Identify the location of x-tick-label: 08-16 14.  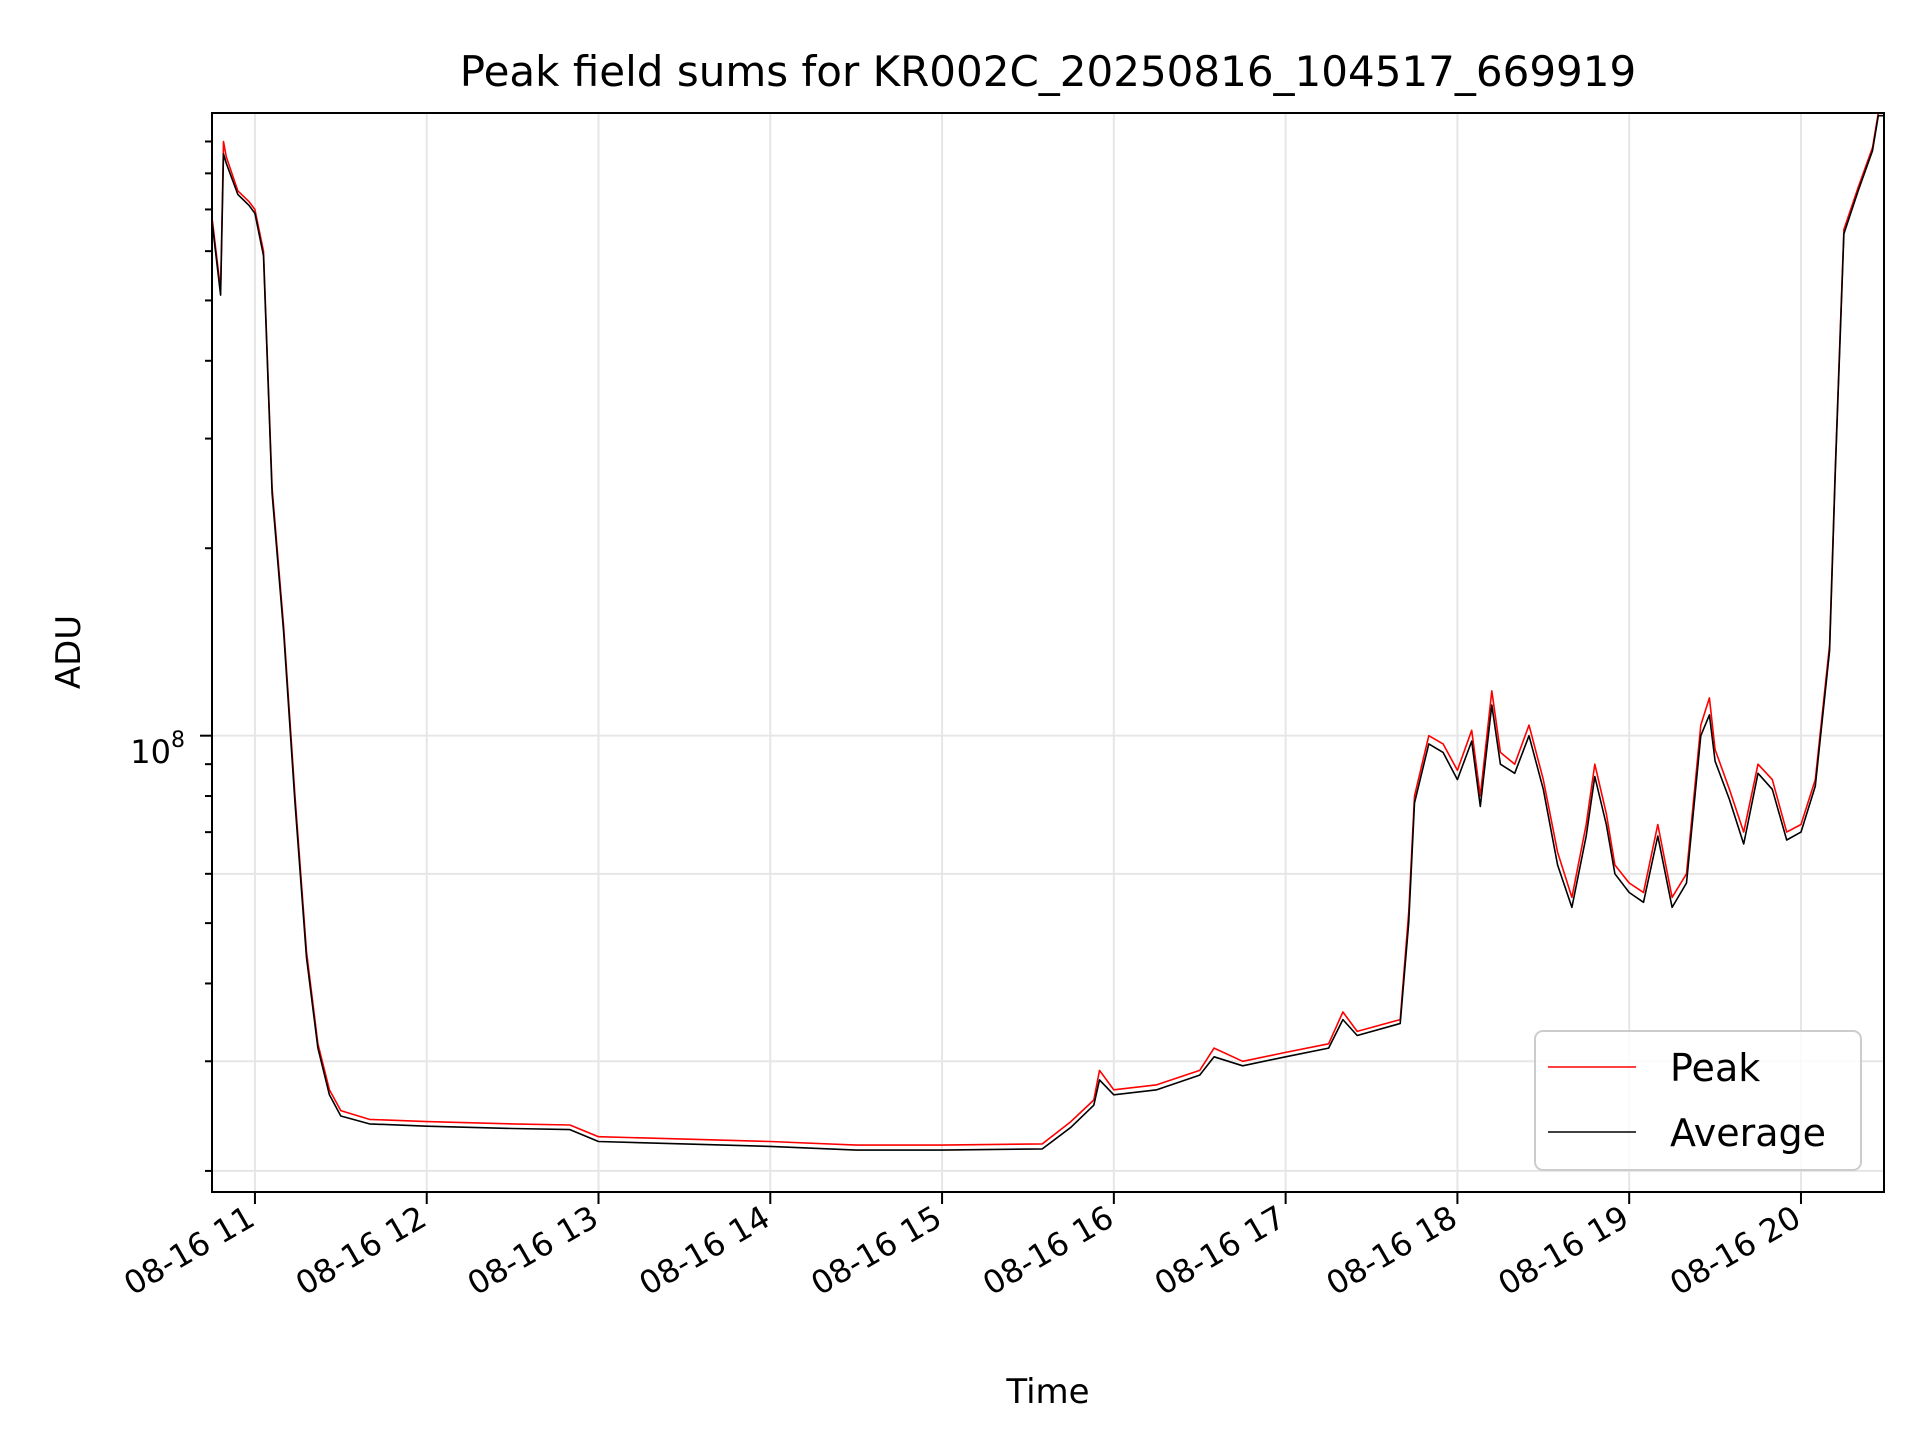
(705, 1250).